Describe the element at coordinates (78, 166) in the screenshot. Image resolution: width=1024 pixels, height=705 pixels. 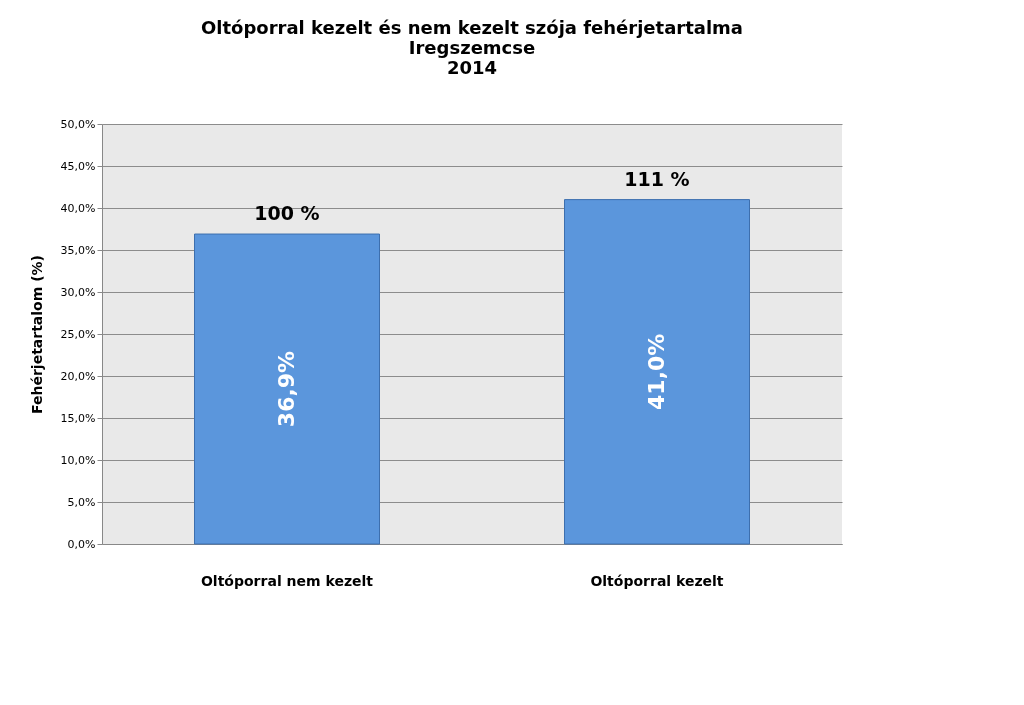
I see `y-tick-label: 45,0%` at that location.